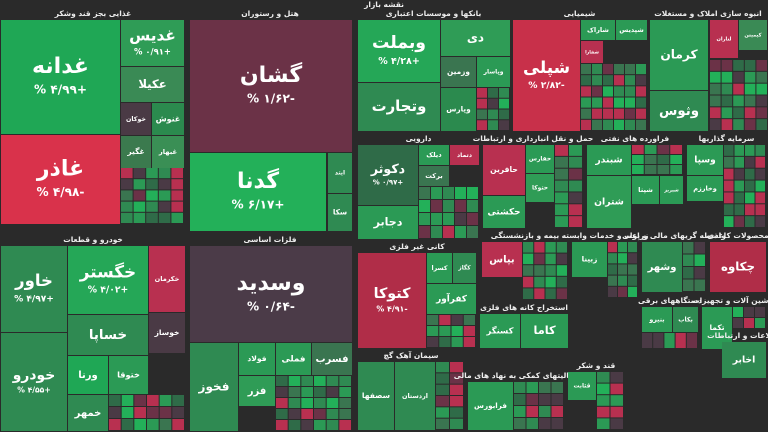  What do you see at coordinates (33, 376) in the screenshot?
I see `tile-name: خودرو` at bounding box center [33, 376].